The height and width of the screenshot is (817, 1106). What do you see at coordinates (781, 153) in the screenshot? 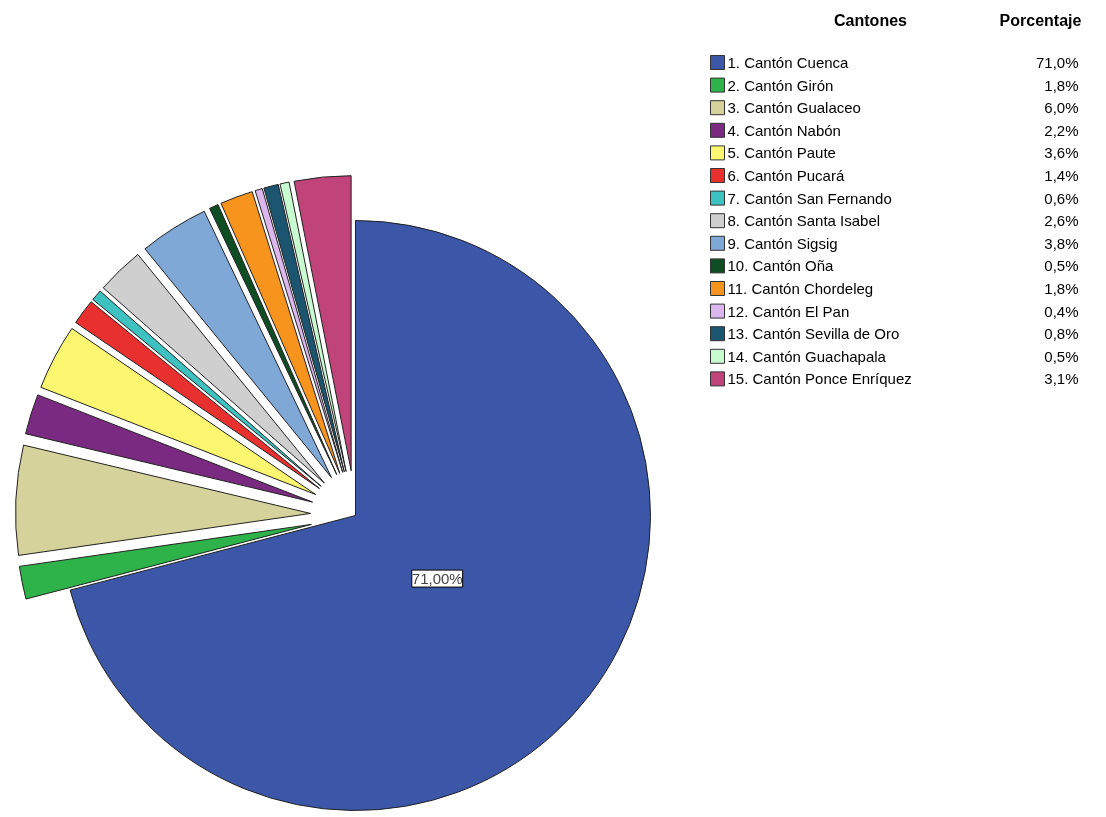
I see `legend-label: 5. Cantón Paute` at bounding box center [781, 153].